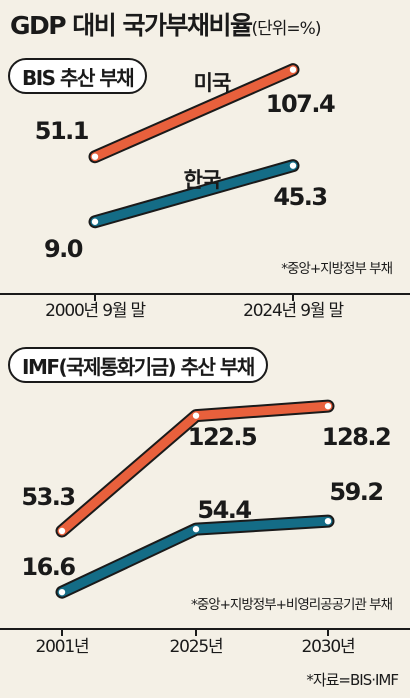  Describe the element at coordinates (299, 197) in the screenshot. I see `data-label: 45.3` at that location.